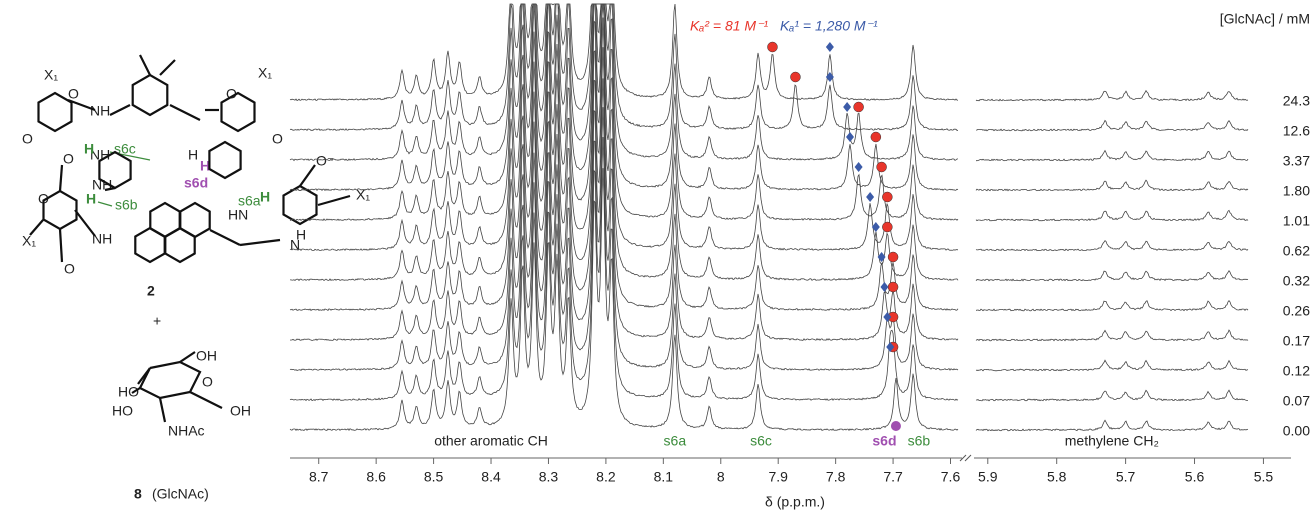  I want to click on compound-number: 8, so click(138, 494).